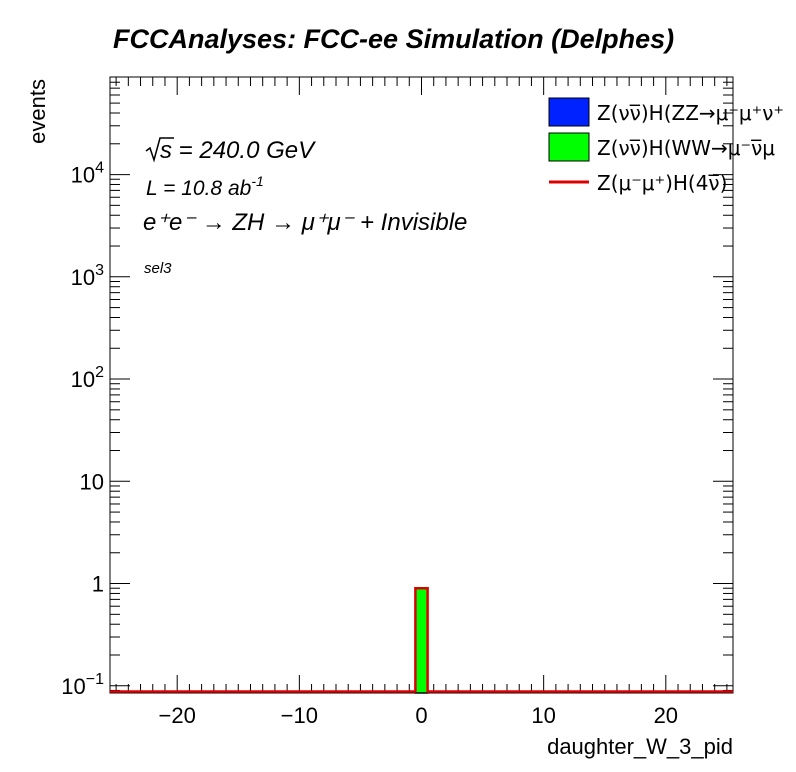  I want to click on histogram-bar, so click(421, 640).